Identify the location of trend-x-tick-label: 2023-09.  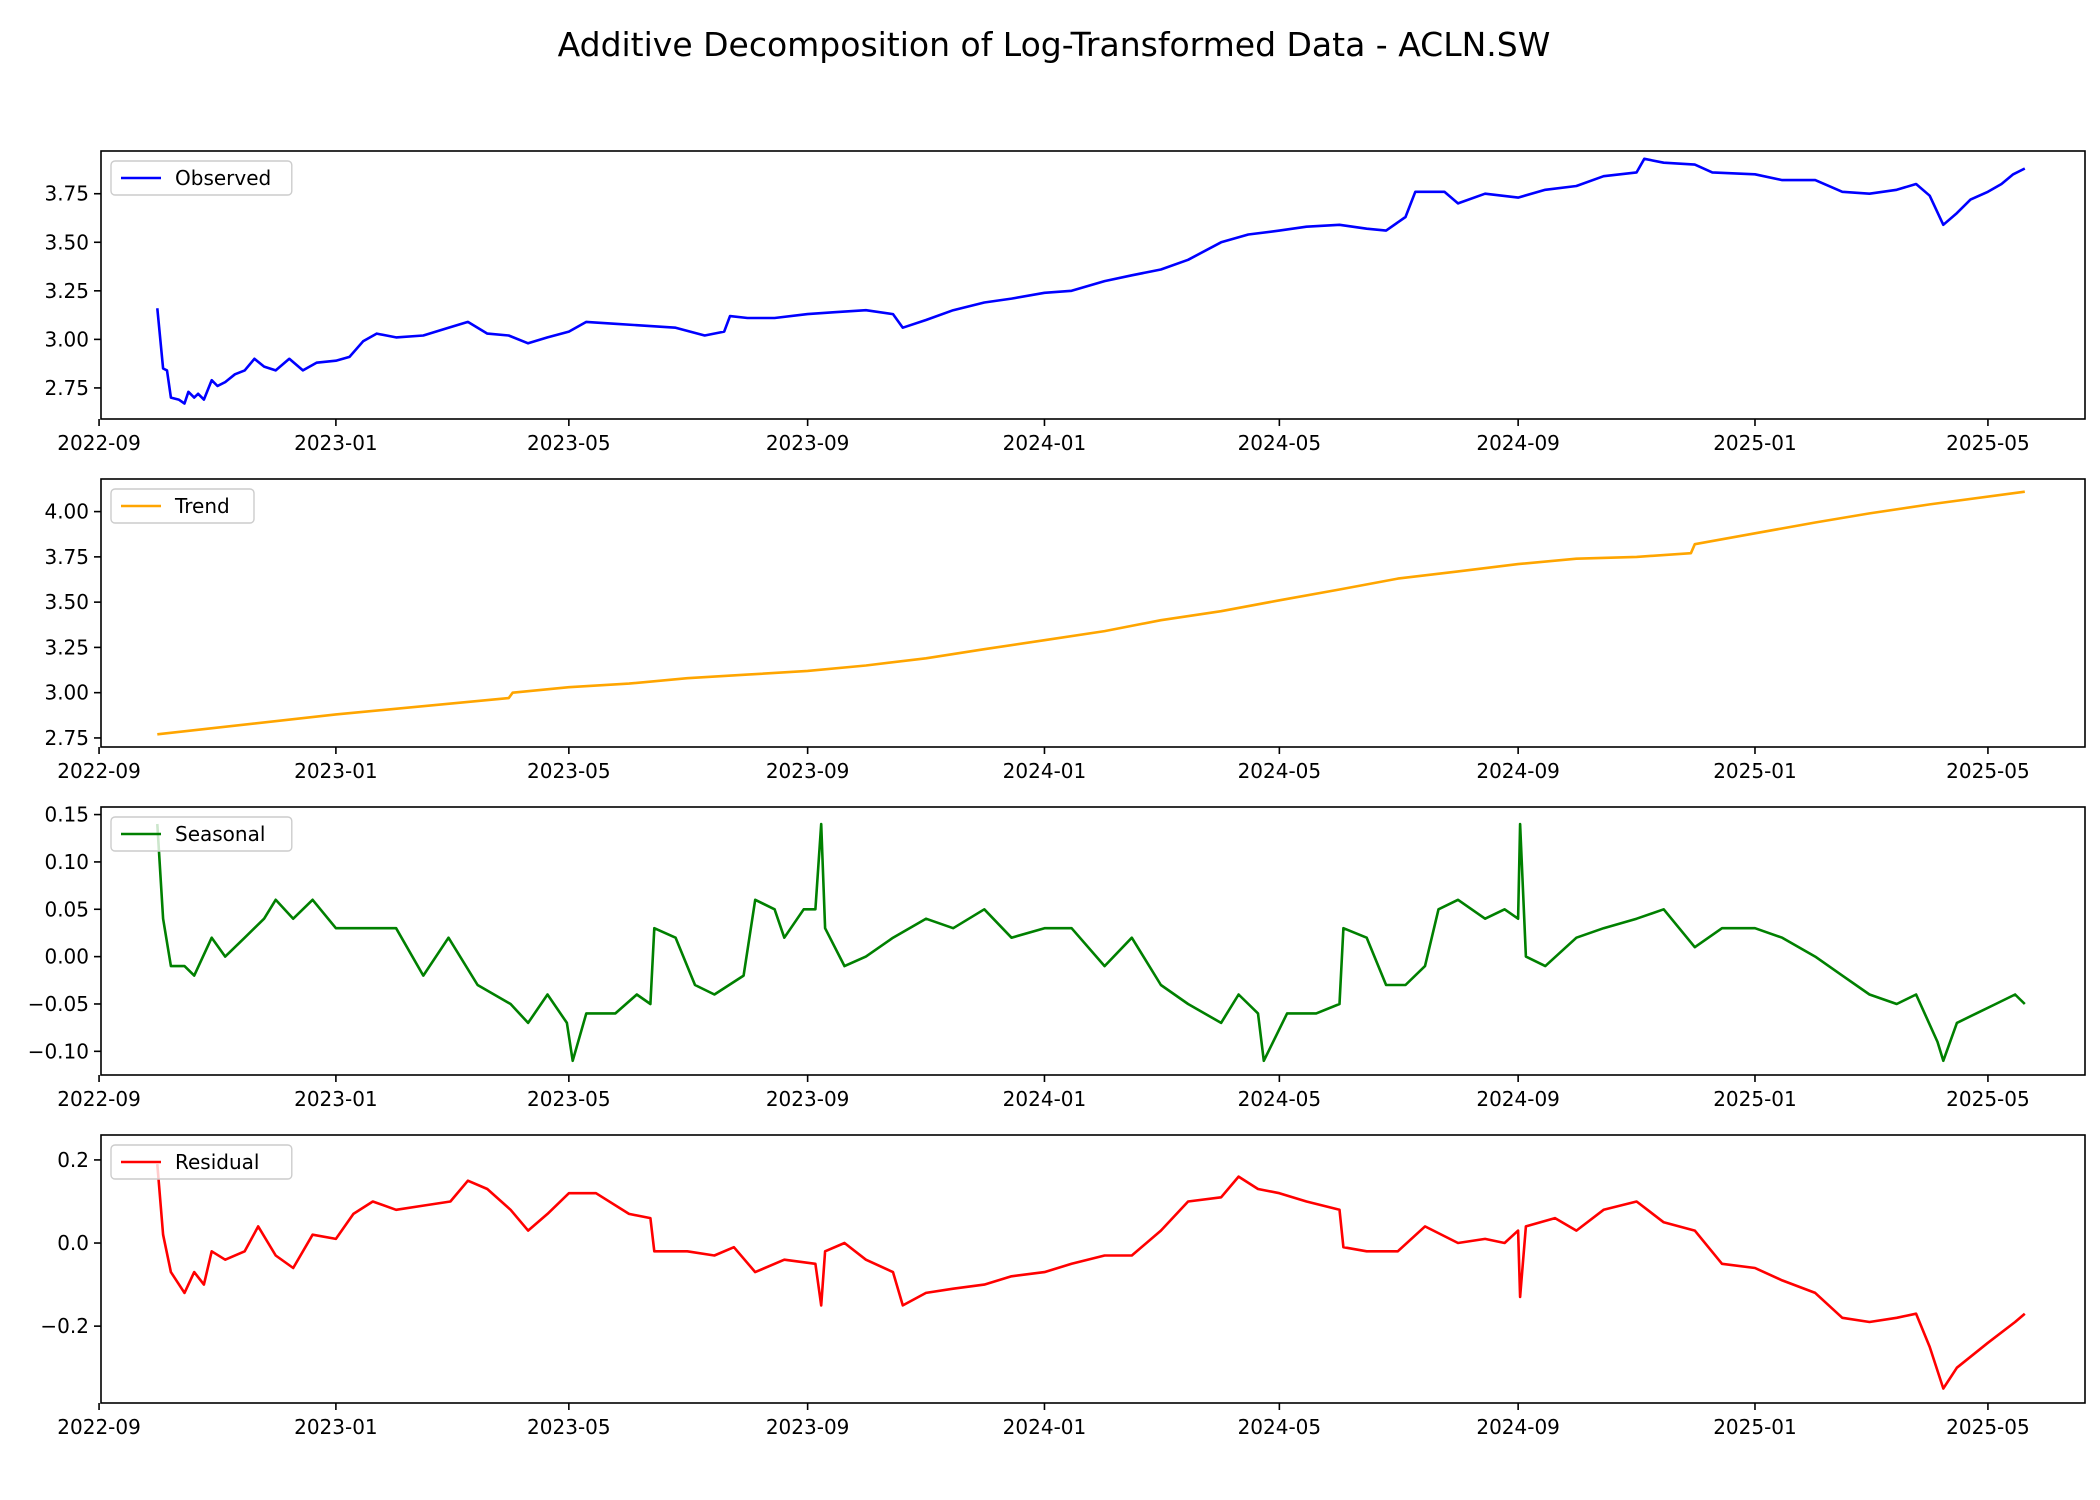
(808, 771).